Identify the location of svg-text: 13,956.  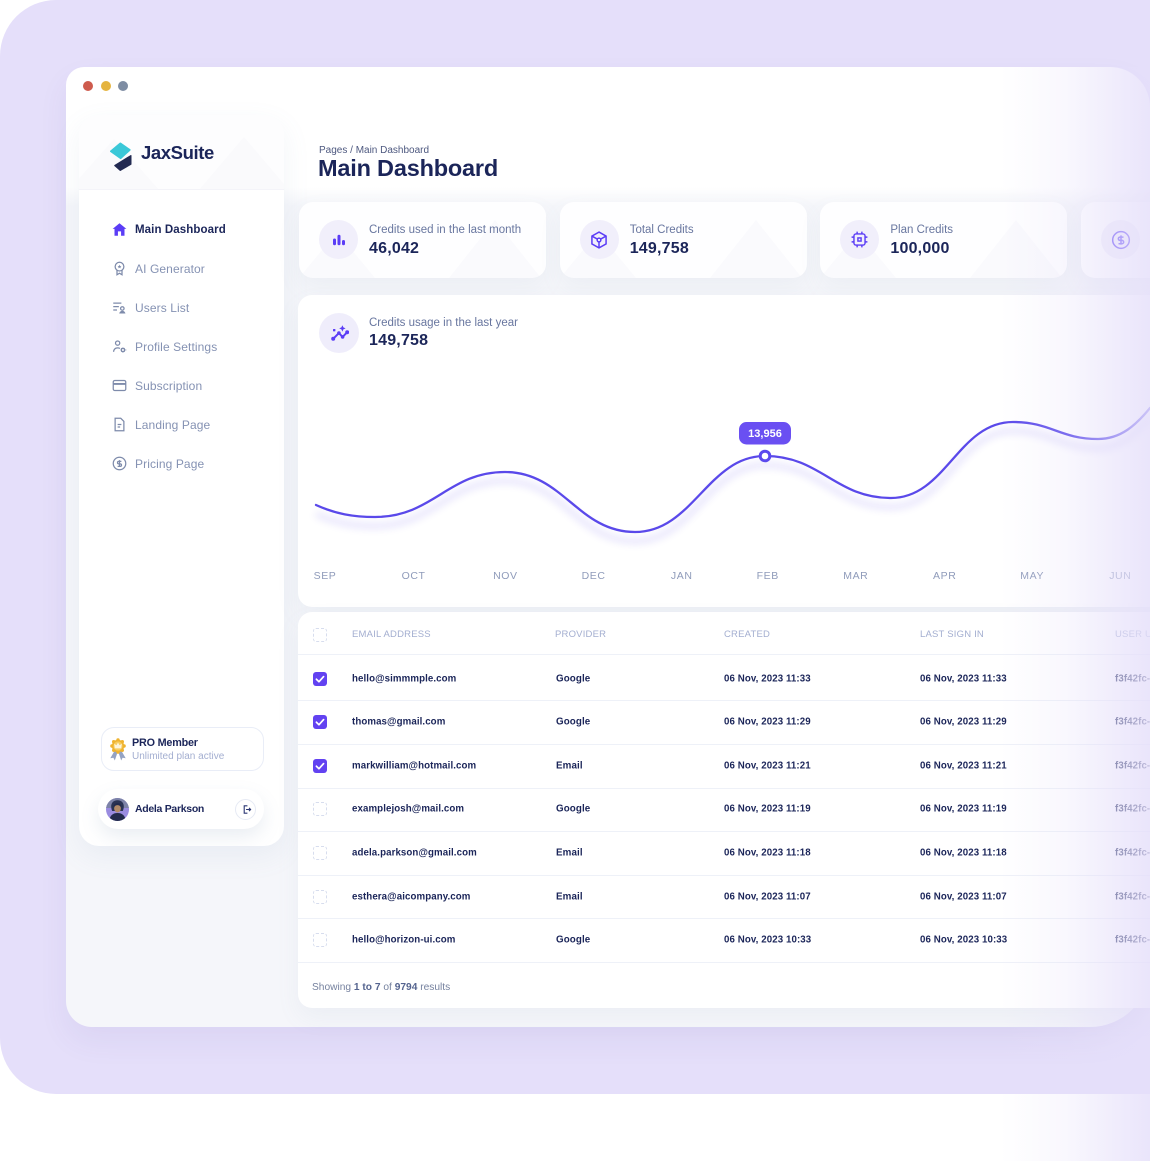
(765, 434).